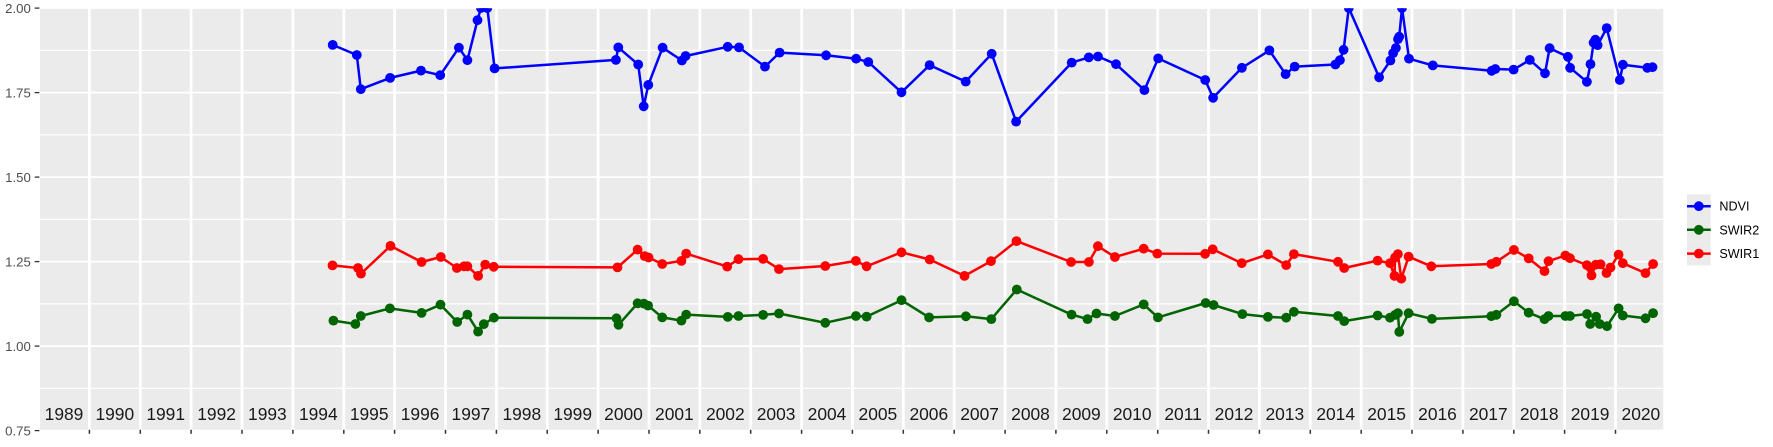 The image size is (1773, 447). Describe the element at coordinates (1234, 414) in the screenshot. I see `svg-text: 2012` at that location.